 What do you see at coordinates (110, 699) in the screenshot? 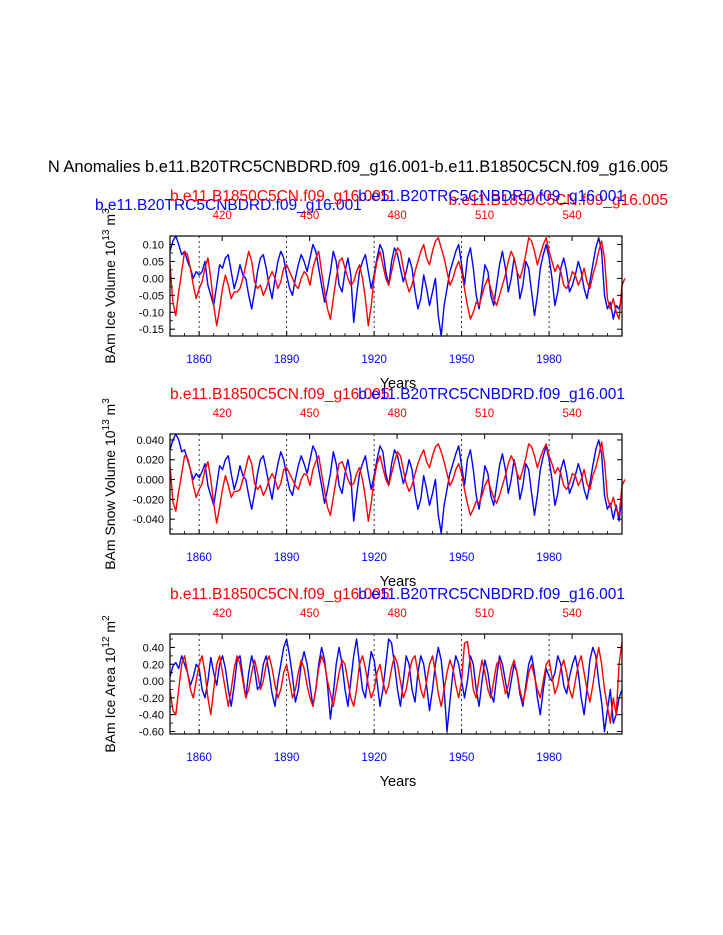
I see `y-axis-label-part: BAm Ice Area 10` at bounding box center [110, 699].